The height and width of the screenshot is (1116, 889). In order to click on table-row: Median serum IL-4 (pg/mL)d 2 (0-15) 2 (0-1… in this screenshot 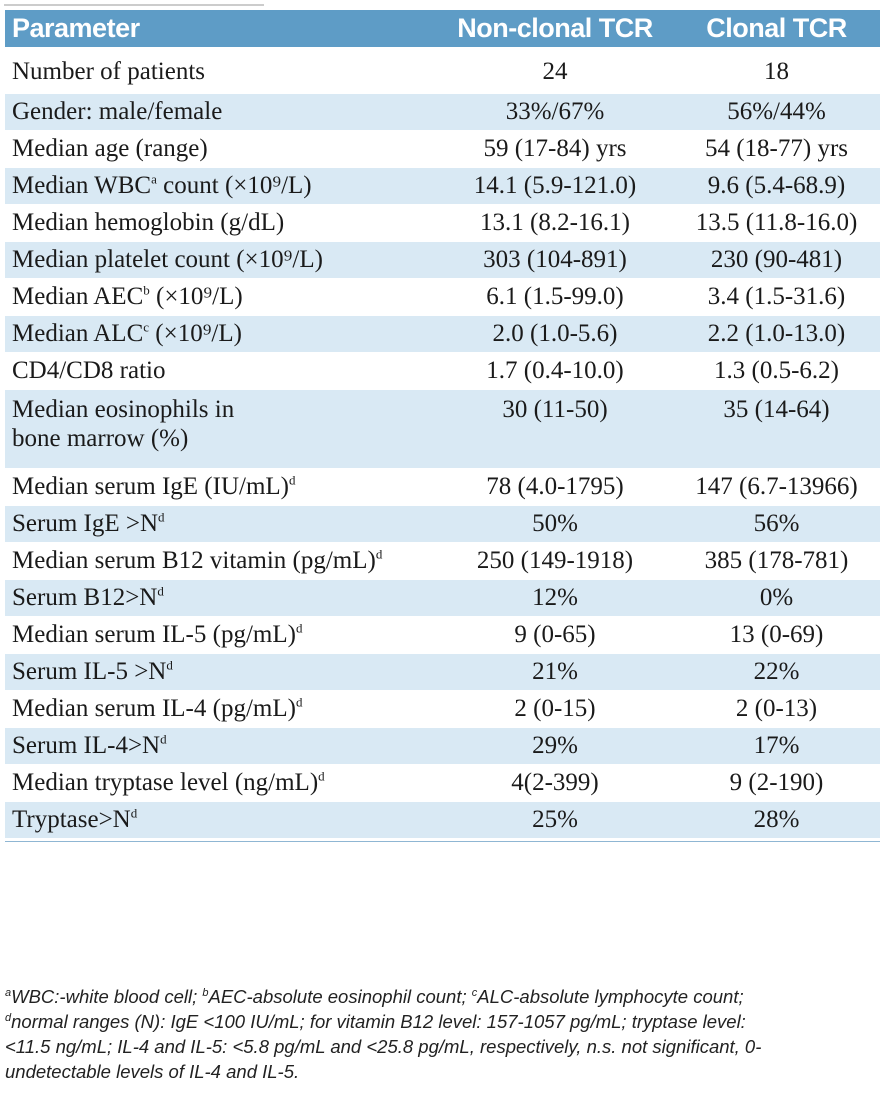, I will do `click(442, 709)`.